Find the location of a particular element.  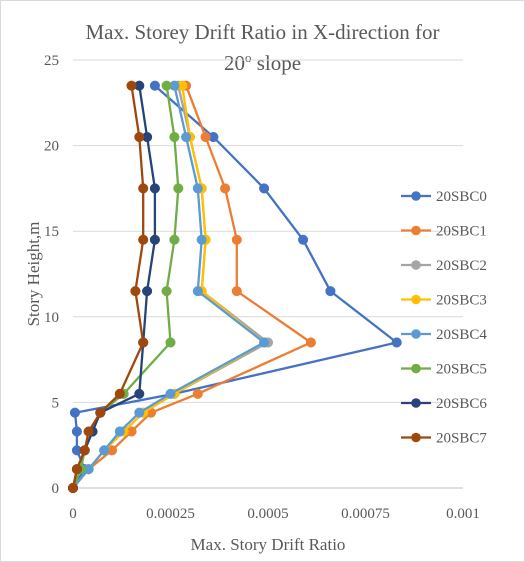

chart-title-degree: o is located at coordinates (248, 57).